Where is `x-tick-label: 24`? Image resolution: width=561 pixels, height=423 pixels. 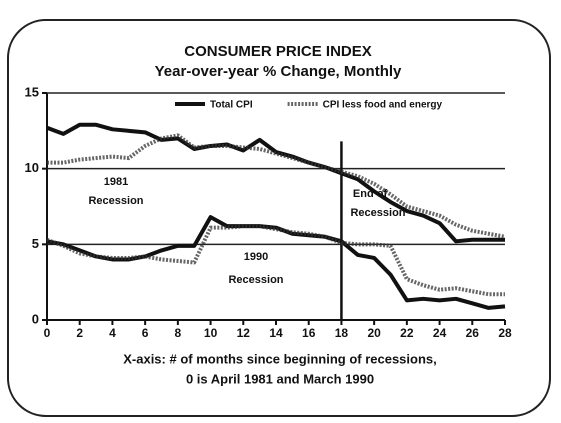 x-tick-label: 24 is located at coordinates (440, 333).